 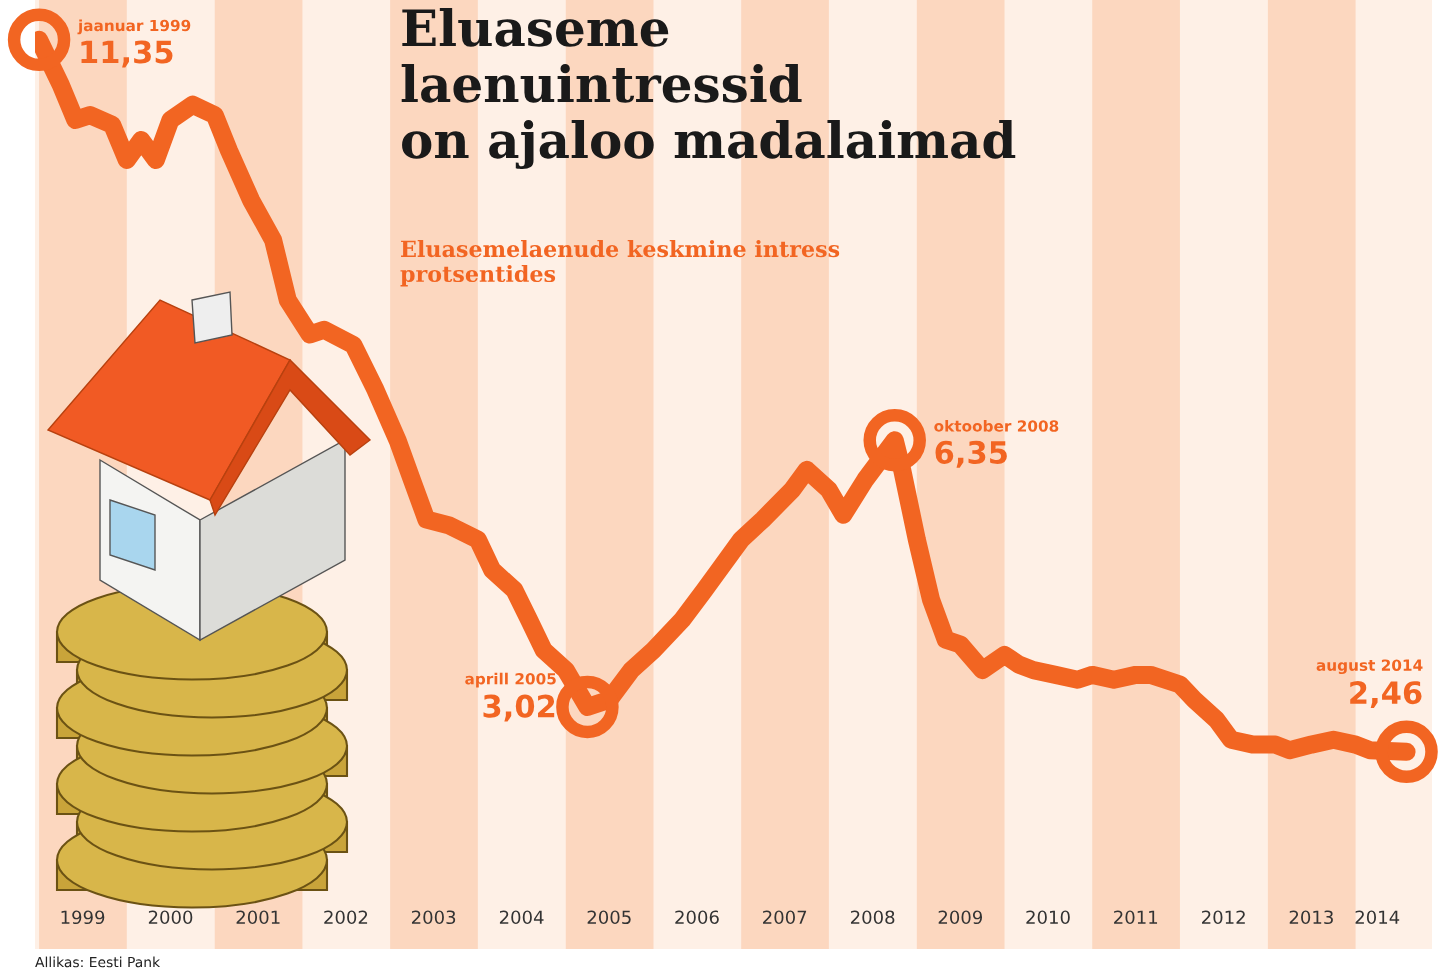 What do you see at coordinates (1311, 917) in the screenshot?
I see `x-tick-label: 2013` at bounding box center [1311, 917].